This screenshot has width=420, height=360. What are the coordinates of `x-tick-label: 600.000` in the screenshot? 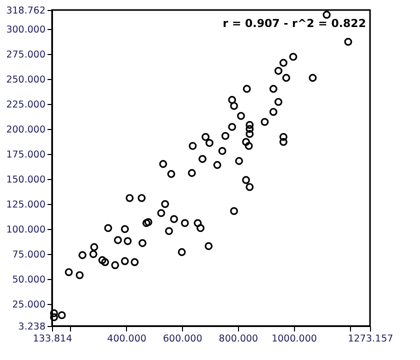 It's located at (182, 339).